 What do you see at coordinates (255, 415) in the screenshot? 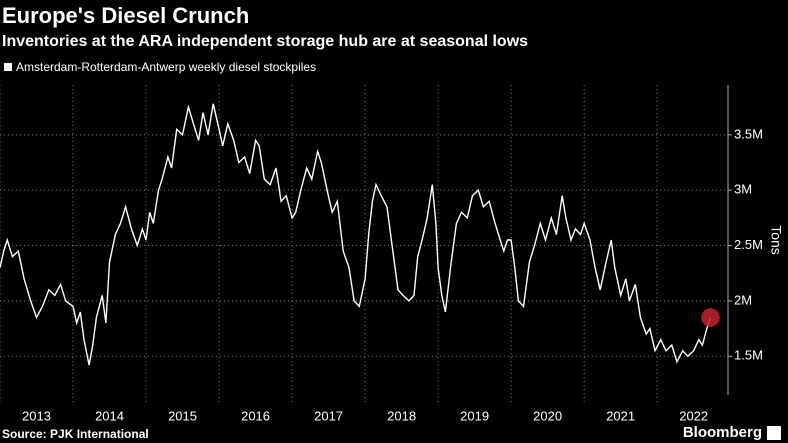
I see `x-tick-label: 2016` at bounding box center [255, 415].